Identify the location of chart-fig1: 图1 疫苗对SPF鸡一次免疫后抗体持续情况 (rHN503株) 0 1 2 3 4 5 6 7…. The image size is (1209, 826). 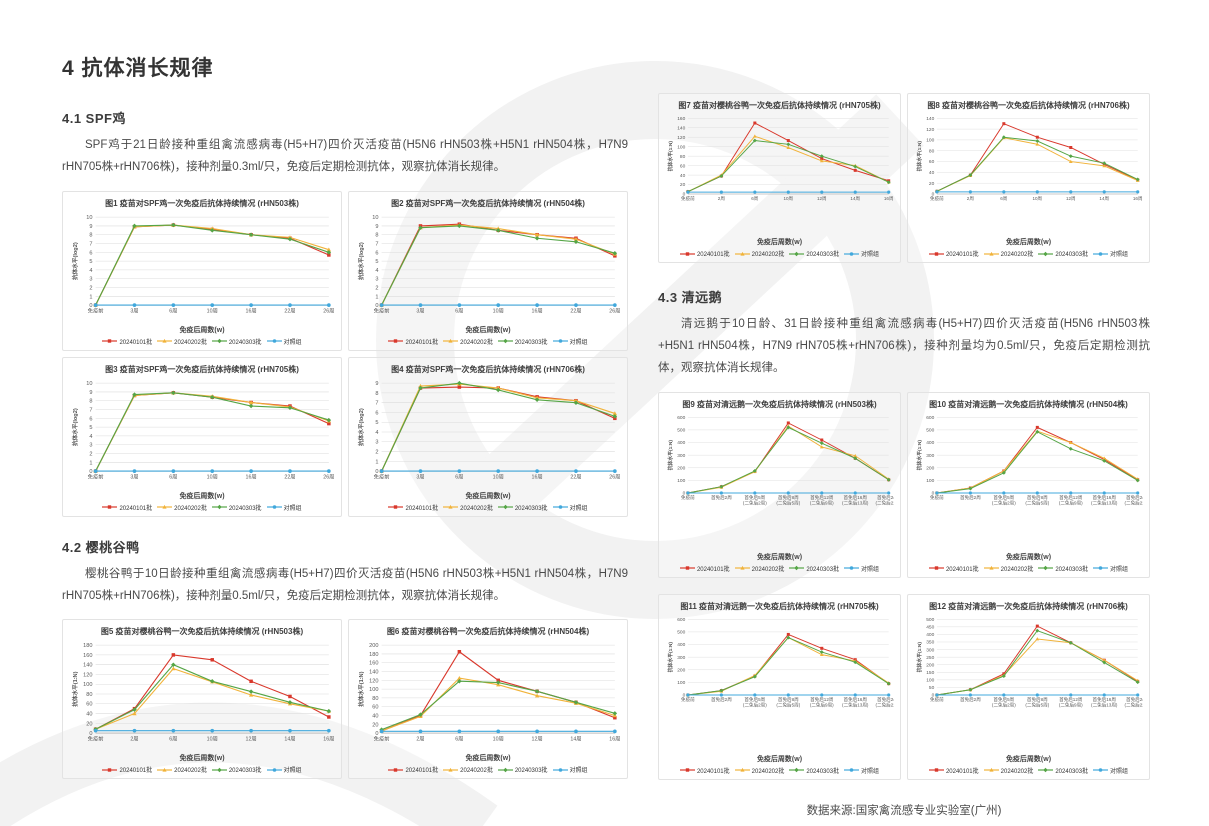
(202, 270).